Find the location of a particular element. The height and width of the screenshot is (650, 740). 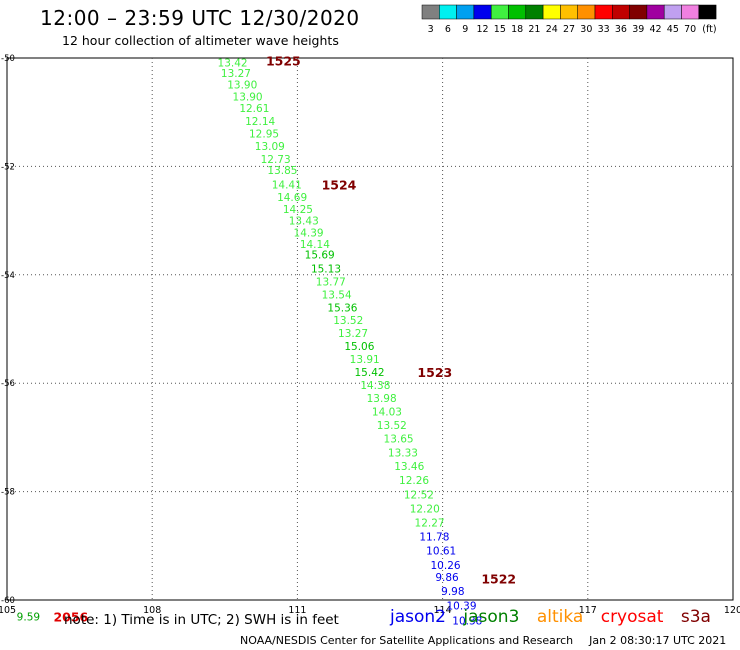

pass-time-label: 1525 is located at coordinates (283, 61).